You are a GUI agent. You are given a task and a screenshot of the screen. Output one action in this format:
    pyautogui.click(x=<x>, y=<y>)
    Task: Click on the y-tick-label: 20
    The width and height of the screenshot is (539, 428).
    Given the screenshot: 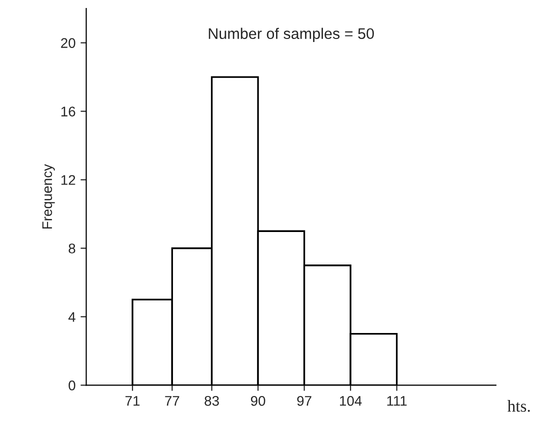 What is the action you would take?
    pyautogui.click(x=68, y=43)
    